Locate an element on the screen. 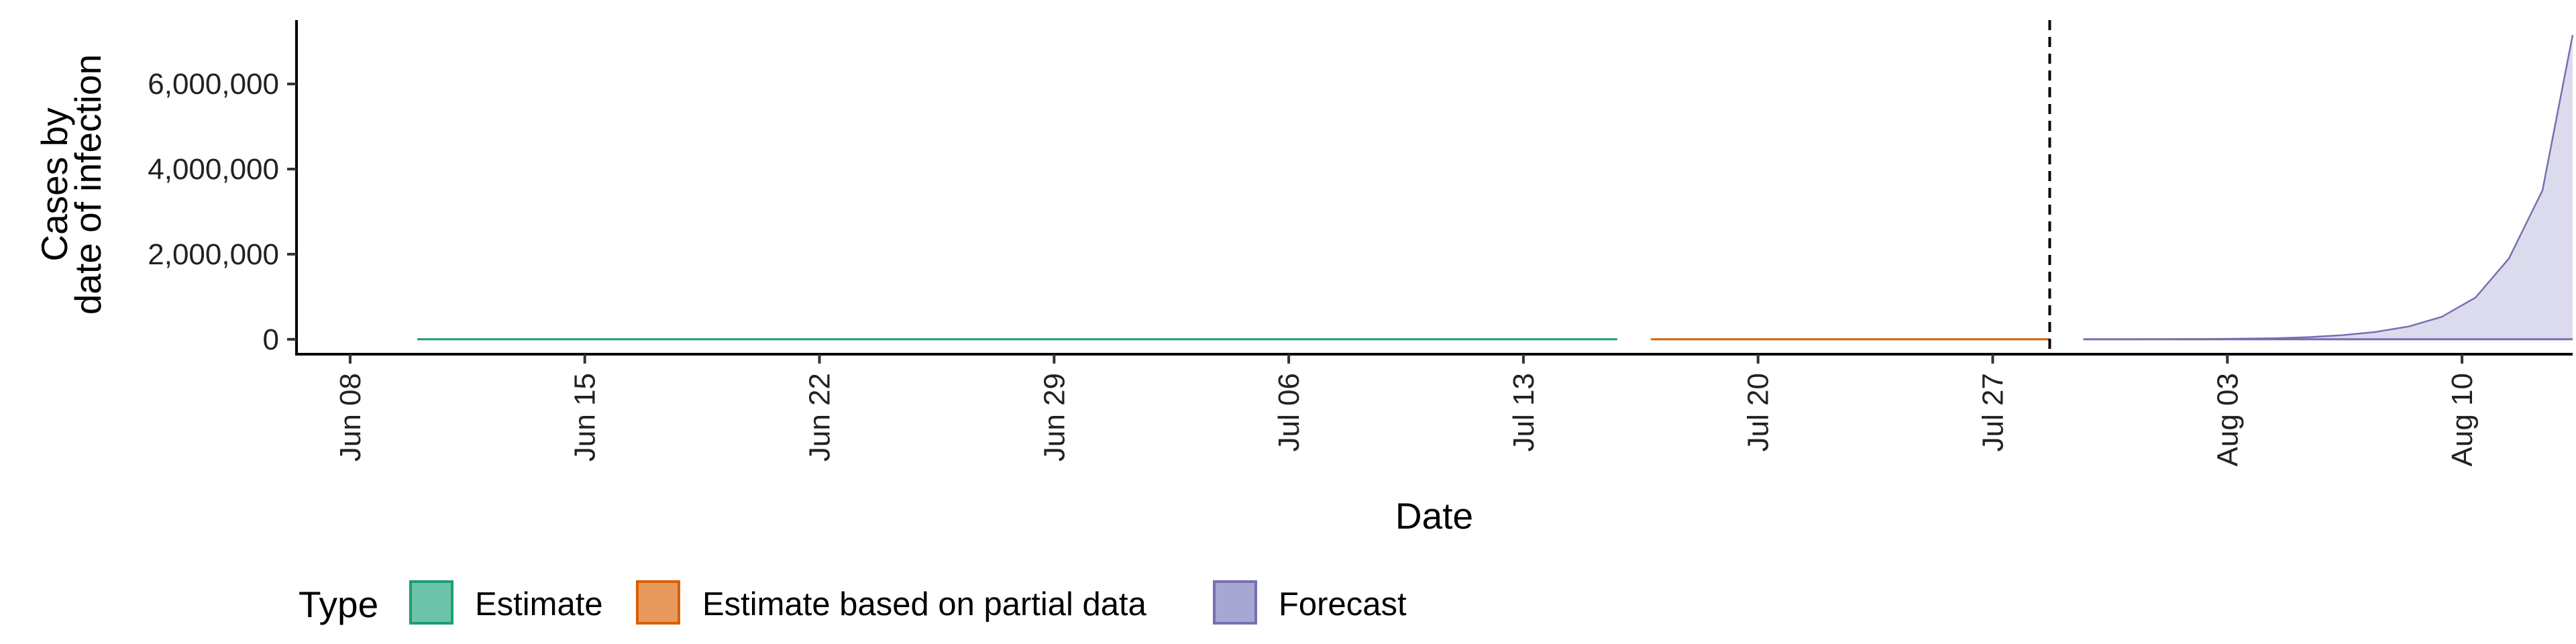 The height and width of the screenshot is (644, 2576). x-axis-title: Date is located at coordinates (1434, 516).